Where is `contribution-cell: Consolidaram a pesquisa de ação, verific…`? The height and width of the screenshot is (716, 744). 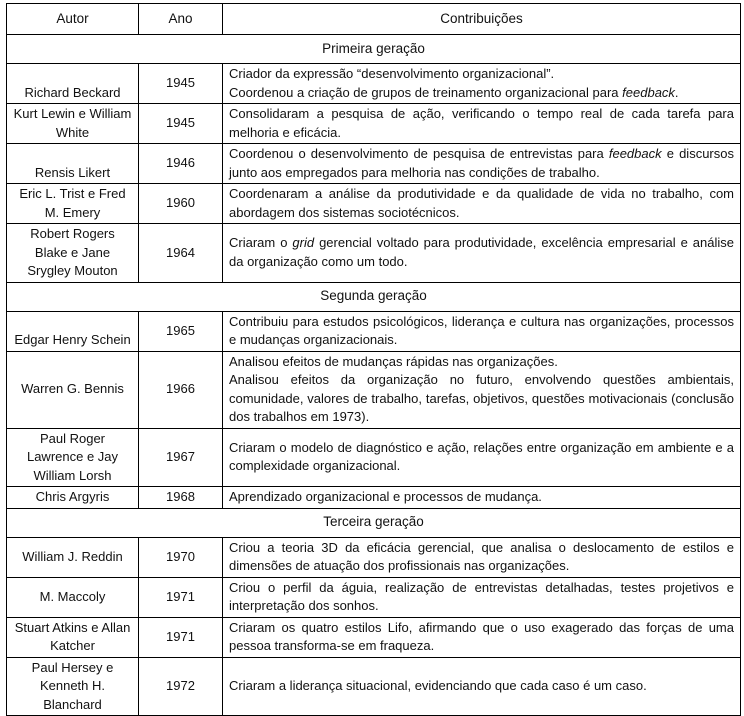
contribution-cell: Consolidaram a pesquisa de ação, verific… is located at coordinates (481, 123).